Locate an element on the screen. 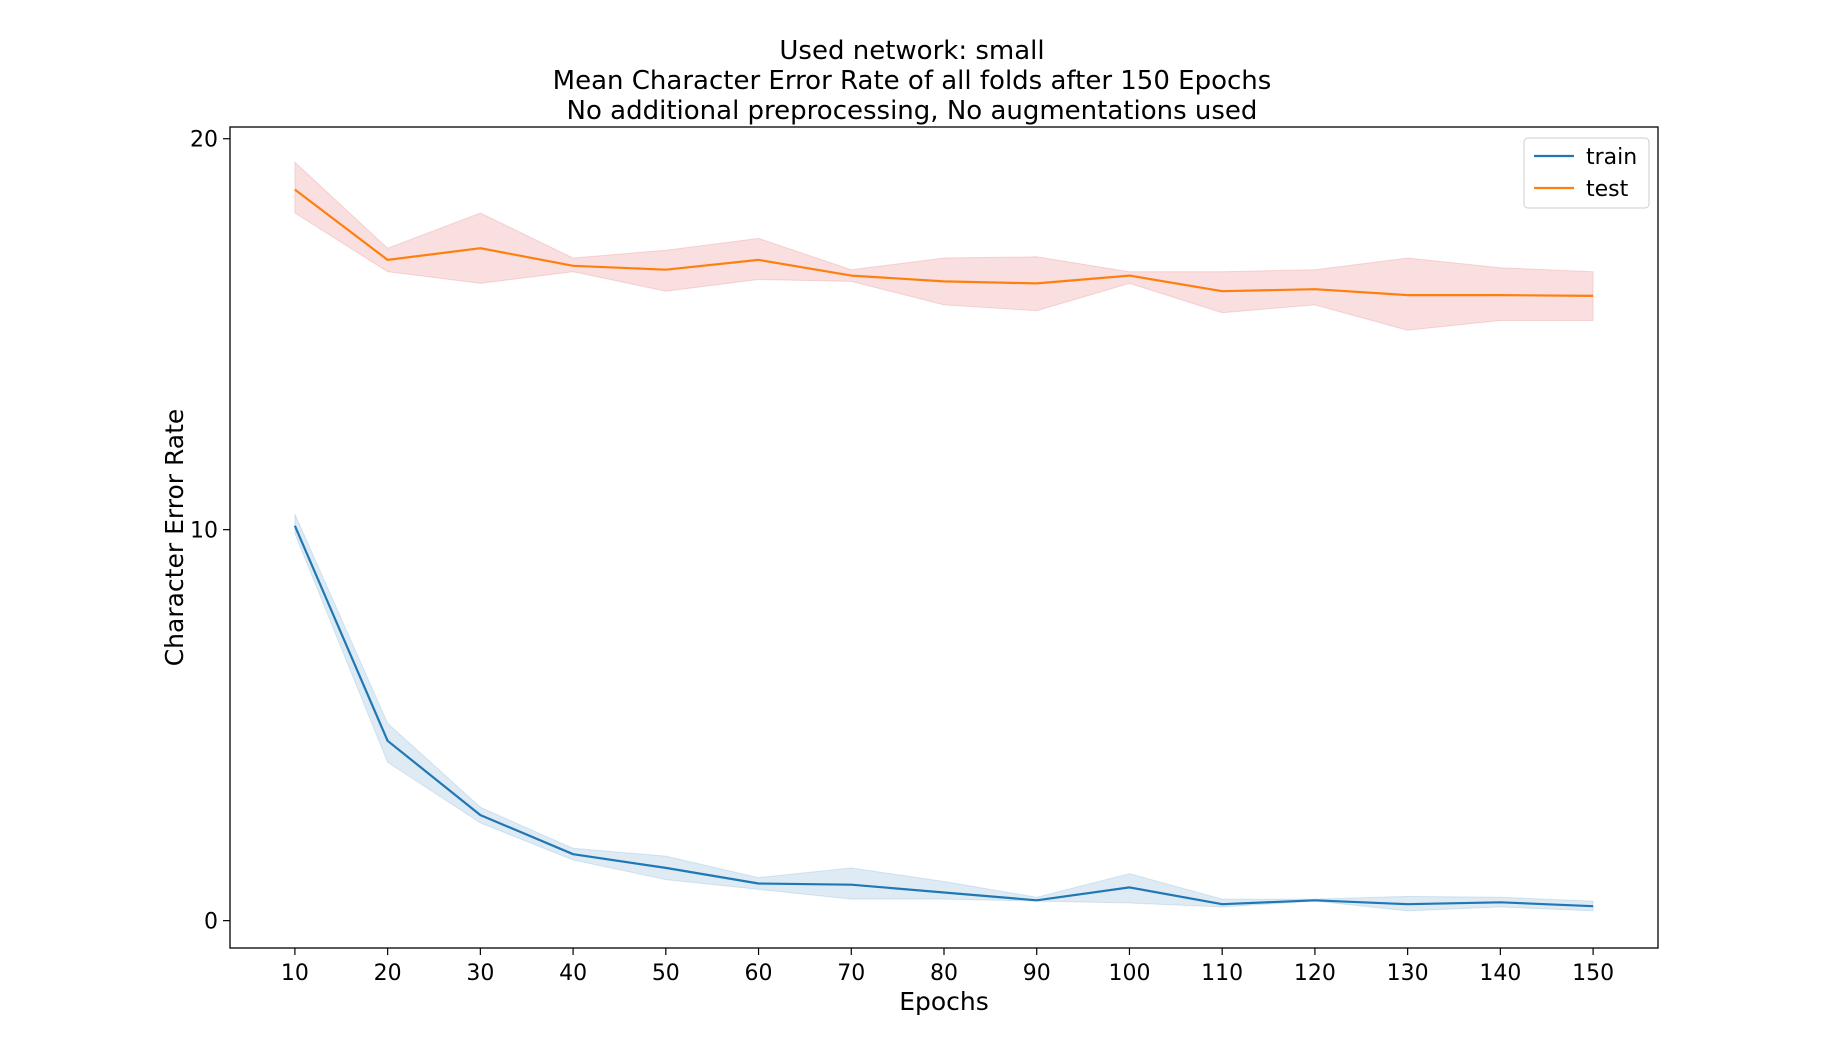 The height and width of the screenshot is (1056, 1824). y-axis-ticks: 0 10 20 is located at coordinates (210, 531).